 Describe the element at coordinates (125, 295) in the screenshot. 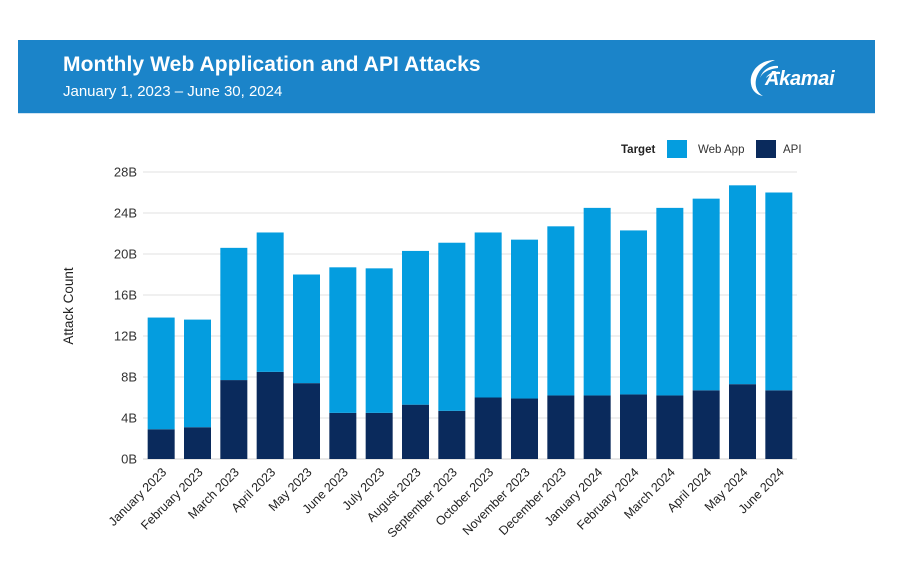

I see `y-tick-label: 16B` at that location.